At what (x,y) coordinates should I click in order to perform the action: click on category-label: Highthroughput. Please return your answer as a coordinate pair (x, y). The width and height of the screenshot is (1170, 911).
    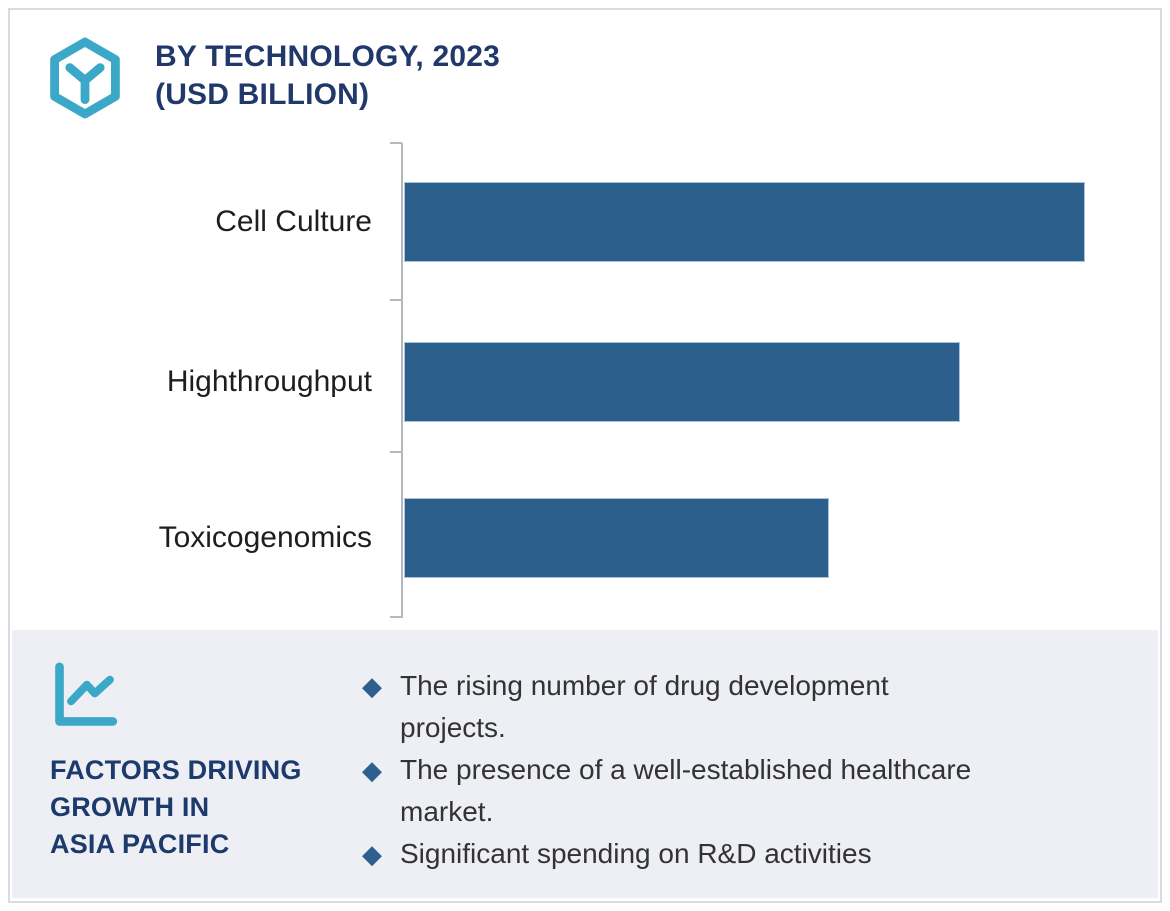
    Looking at the image, I should click on (269, 381).